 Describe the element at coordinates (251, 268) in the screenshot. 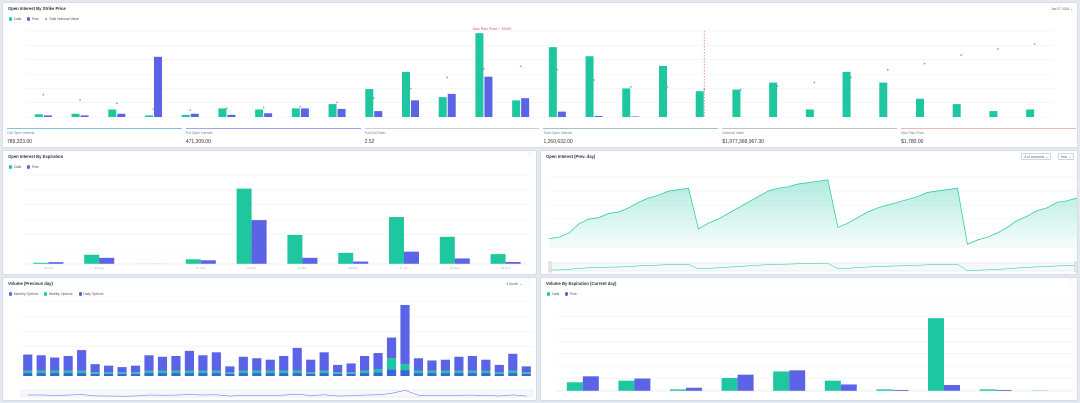

I see `x-tick-label: 25 Oct` at that location.